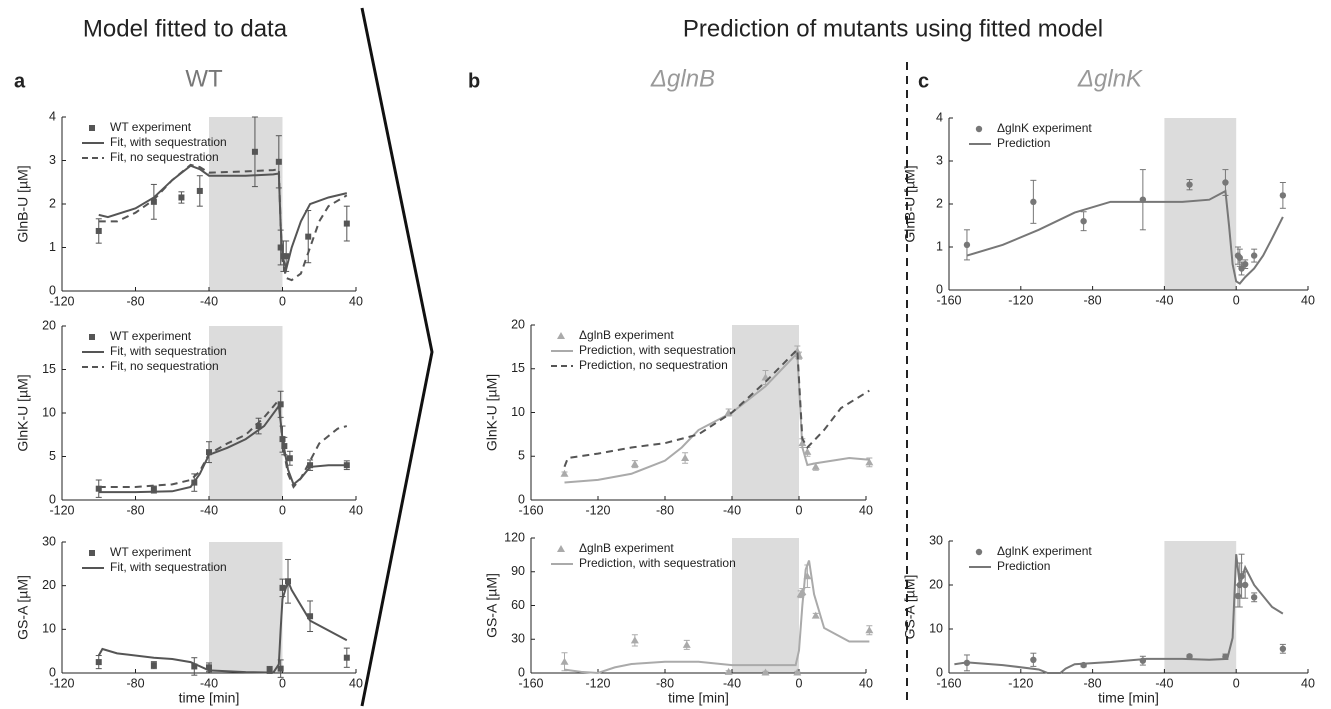  I want to click on panel-letter: a, so click(20, 81).